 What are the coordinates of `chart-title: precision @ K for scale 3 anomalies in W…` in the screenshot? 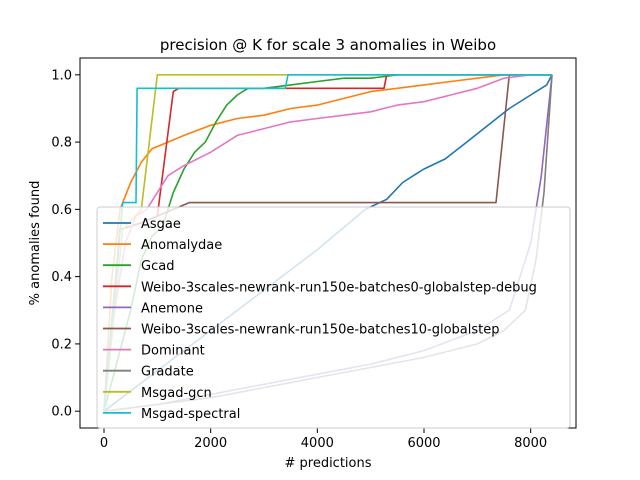 It's located at (328, 45).